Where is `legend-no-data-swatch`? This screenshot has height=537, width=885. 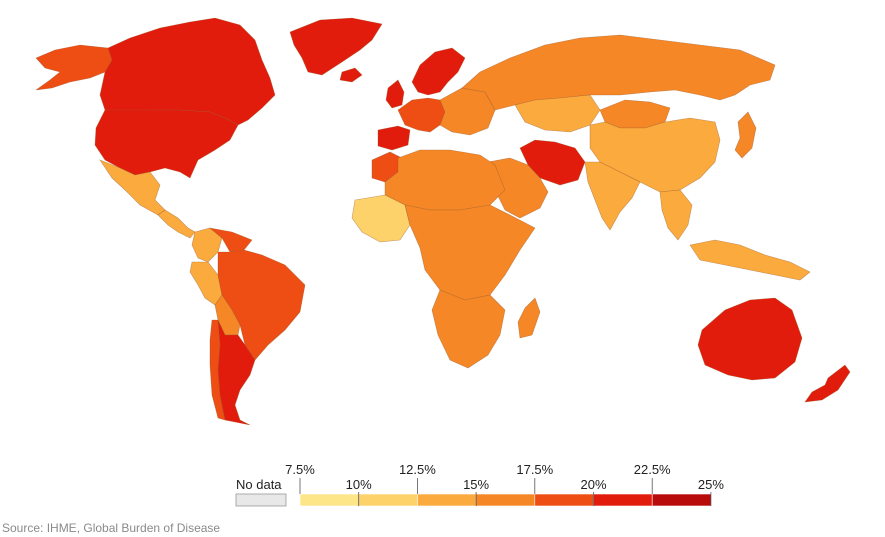 legend-no-data-swatch is located at coordinates (261, 500).